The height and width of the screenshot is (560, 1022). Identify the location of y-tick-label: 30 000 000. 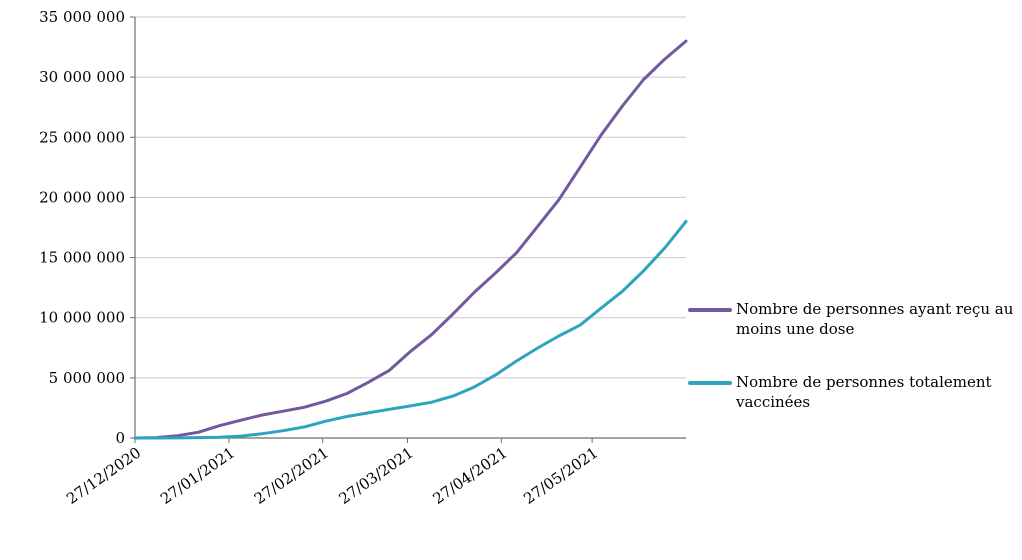
(82, 77).